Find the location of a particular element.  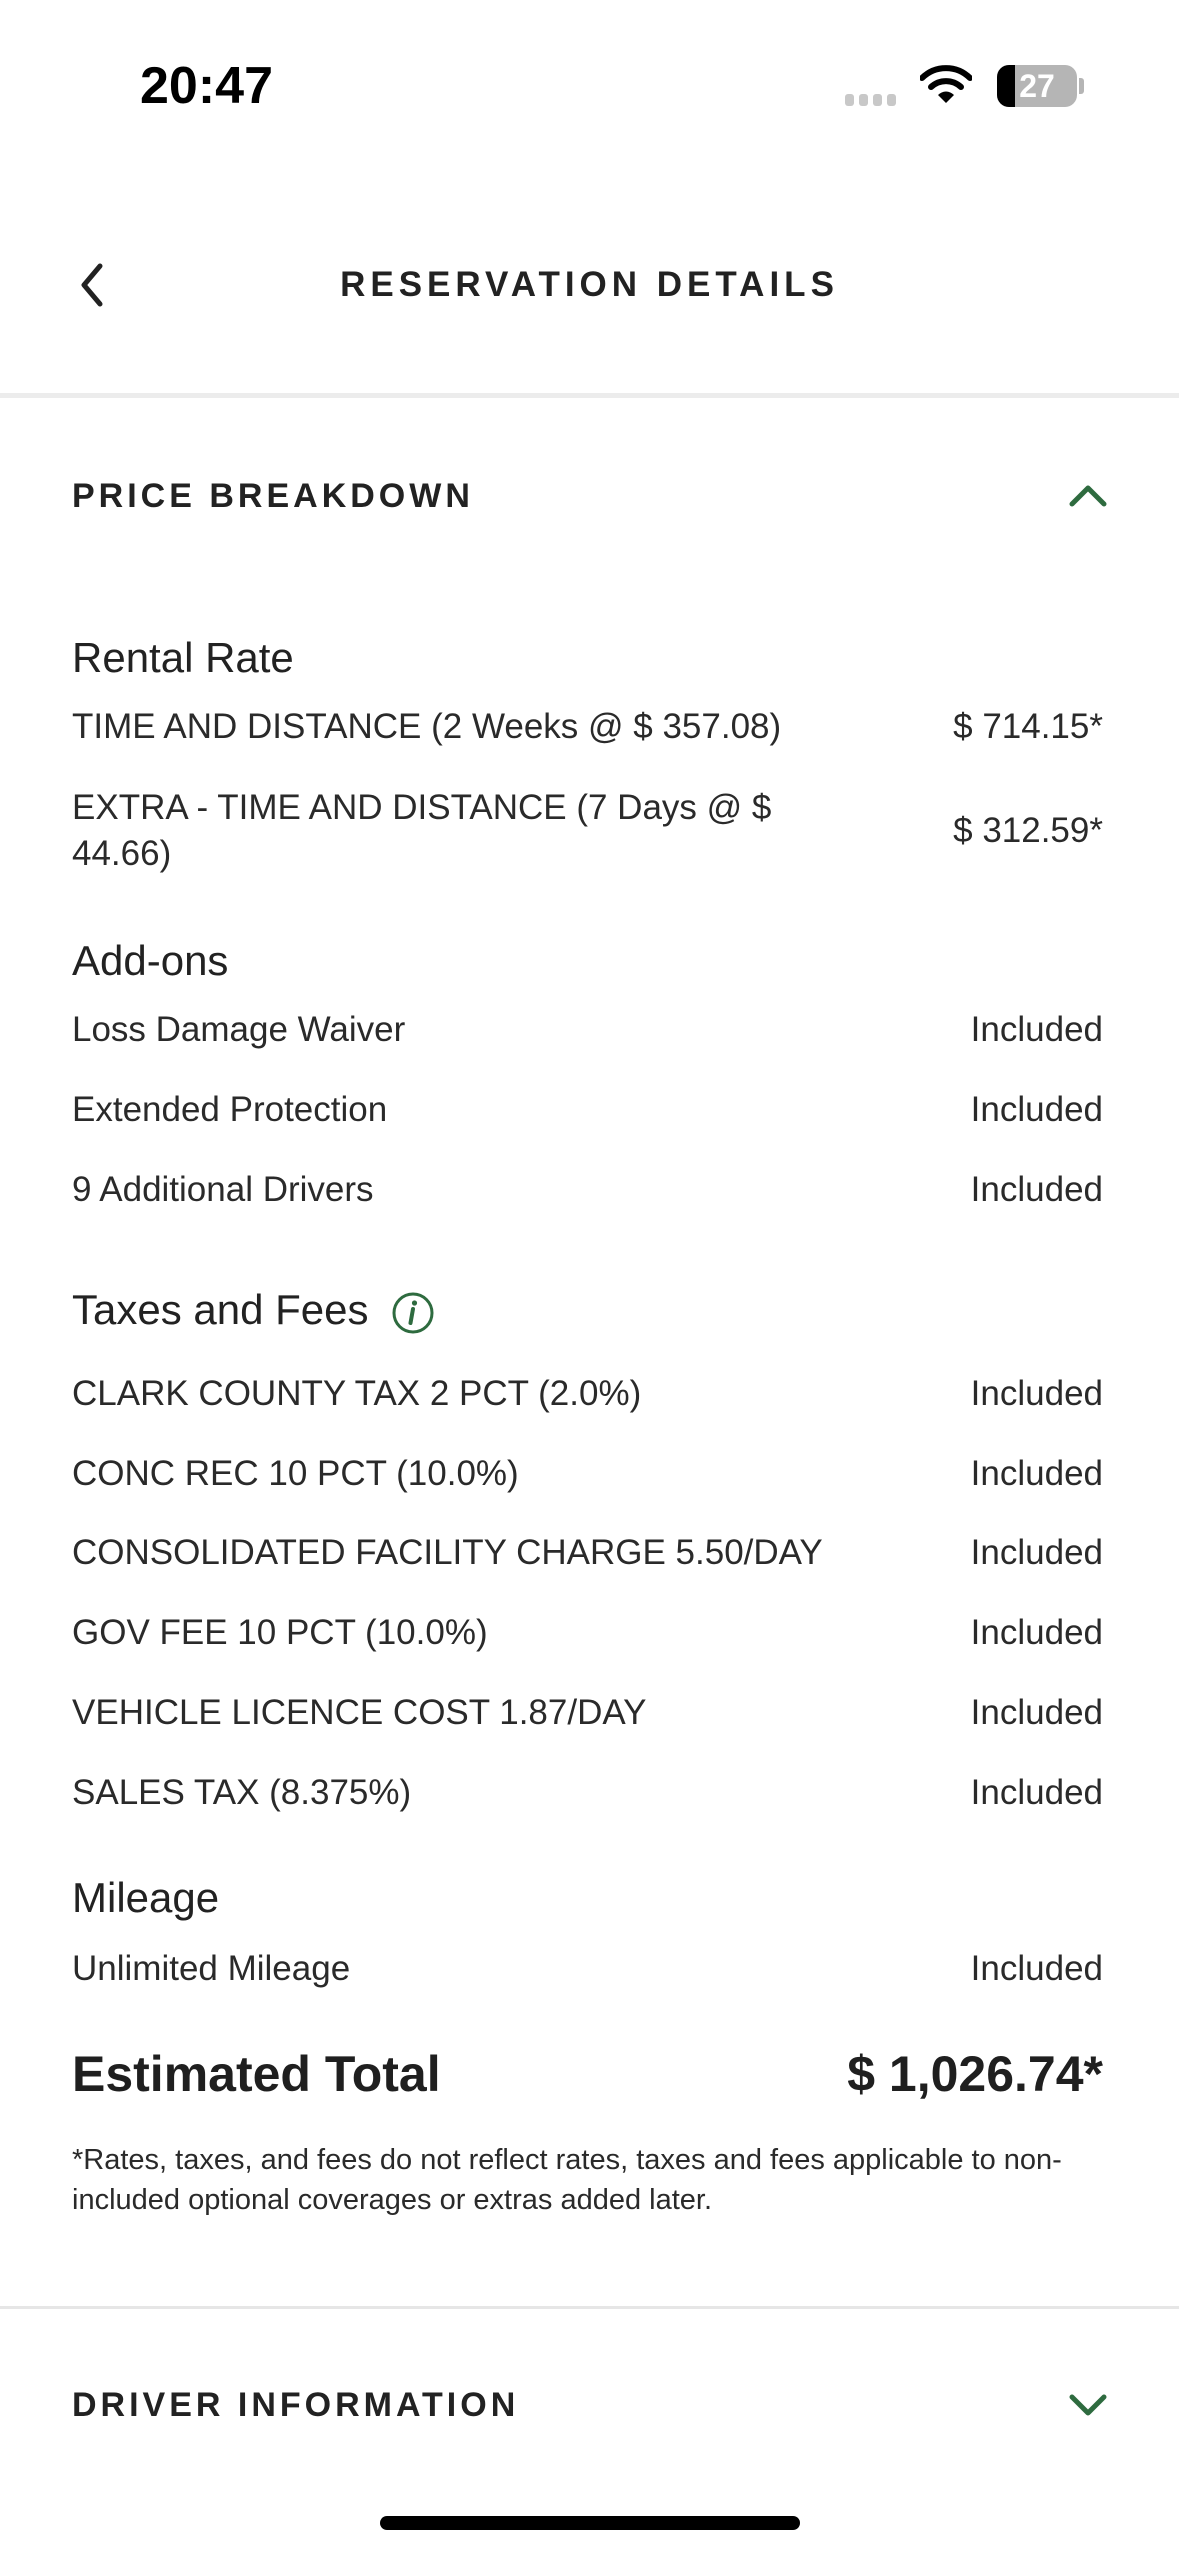

taxes-heading: Taxes and Fees is located at coordinates (253, 1310).